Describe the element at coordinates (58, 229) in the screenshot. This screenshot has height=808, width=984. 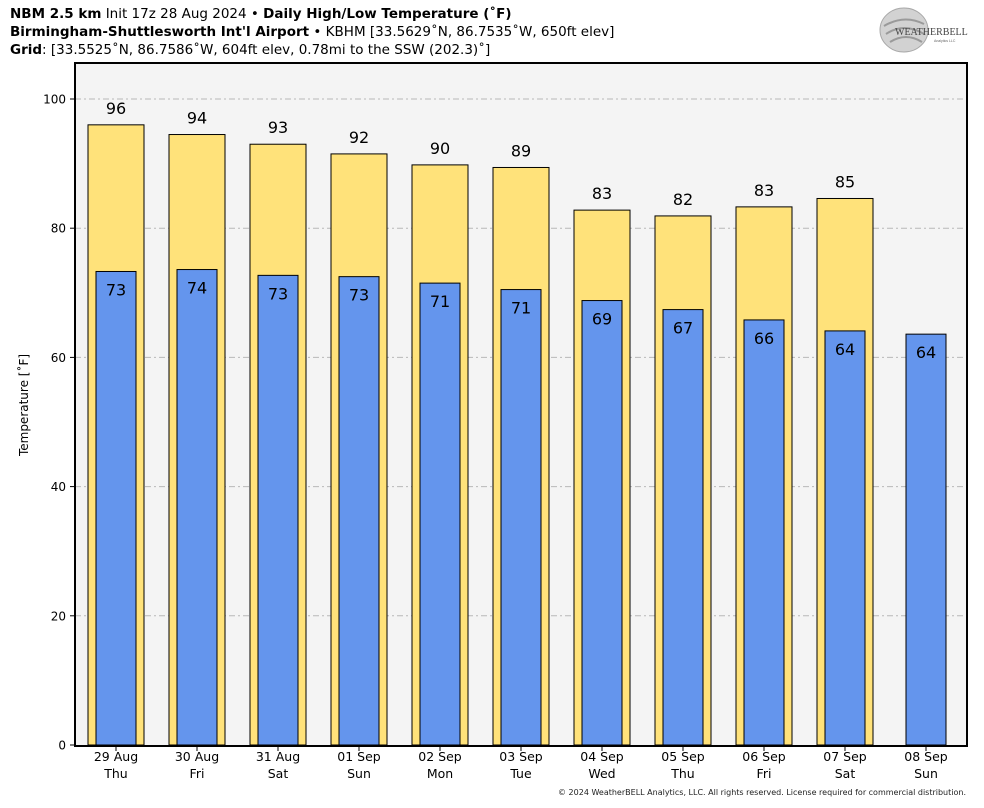
I see `y-tick-label: 80` at that location.